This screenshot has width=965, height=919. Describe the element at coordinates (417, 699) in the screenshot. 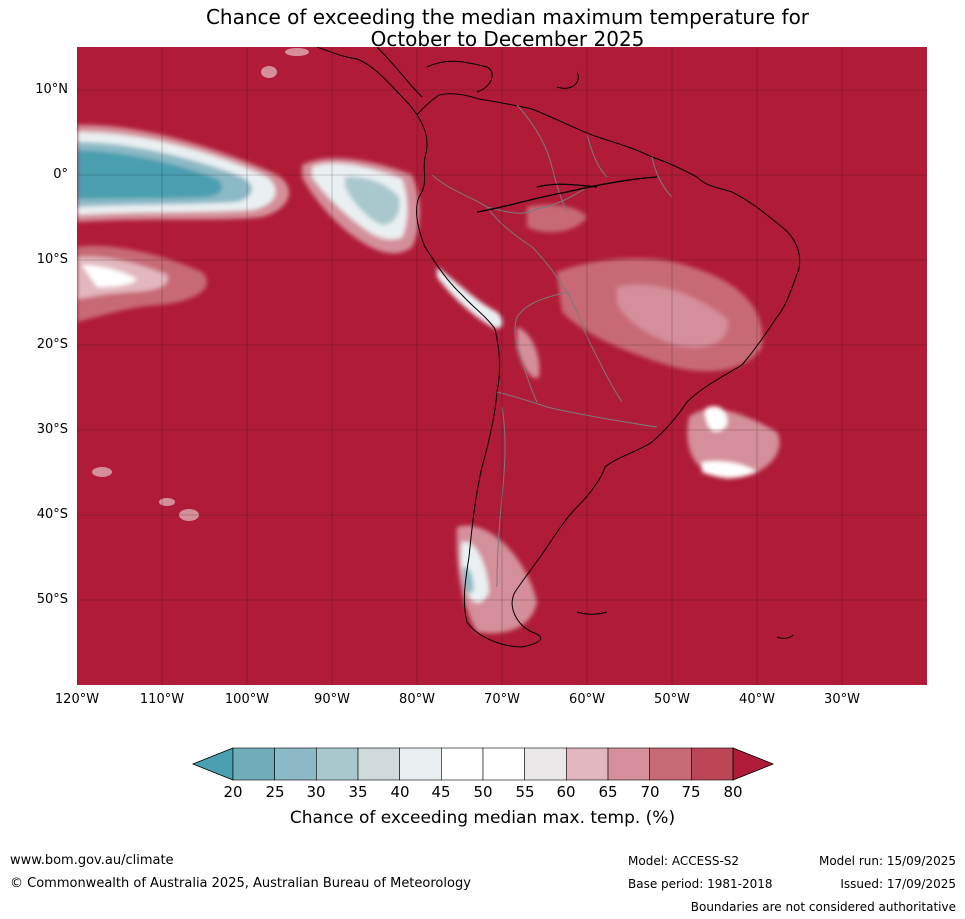

I see `lon-label-80w: 80°W` at that location.